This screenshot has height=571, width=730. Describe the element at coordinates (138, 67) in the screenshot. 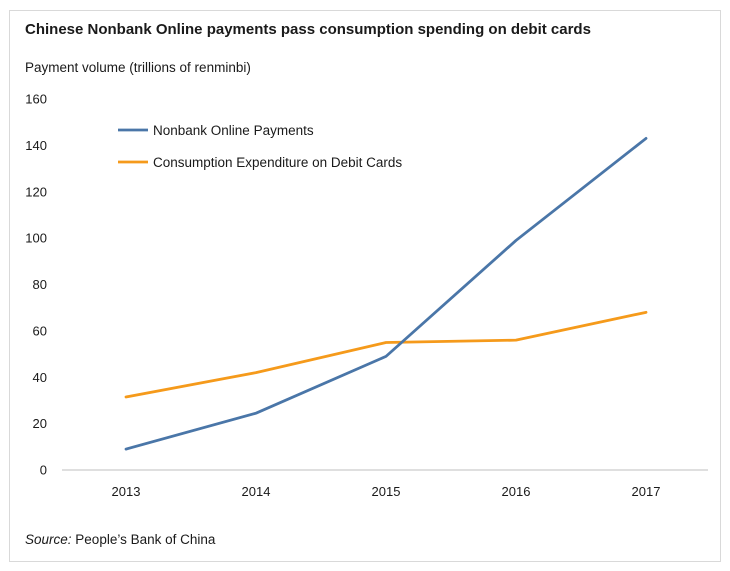

I see `y-axis-label: Payment volume (trillions of renminbi)` at that location.